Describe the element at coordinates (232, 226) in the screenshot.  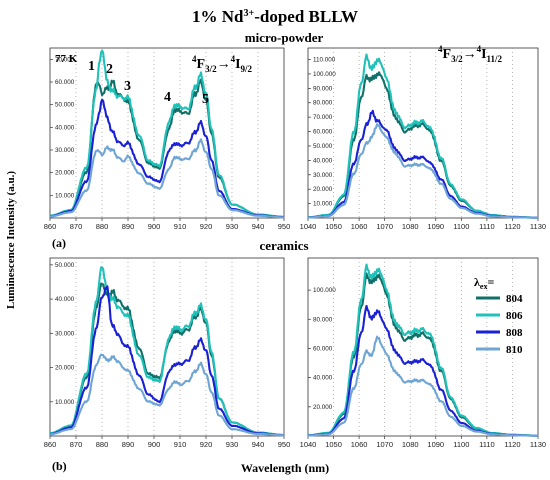
I see `x-tick-label: 930` at that location.